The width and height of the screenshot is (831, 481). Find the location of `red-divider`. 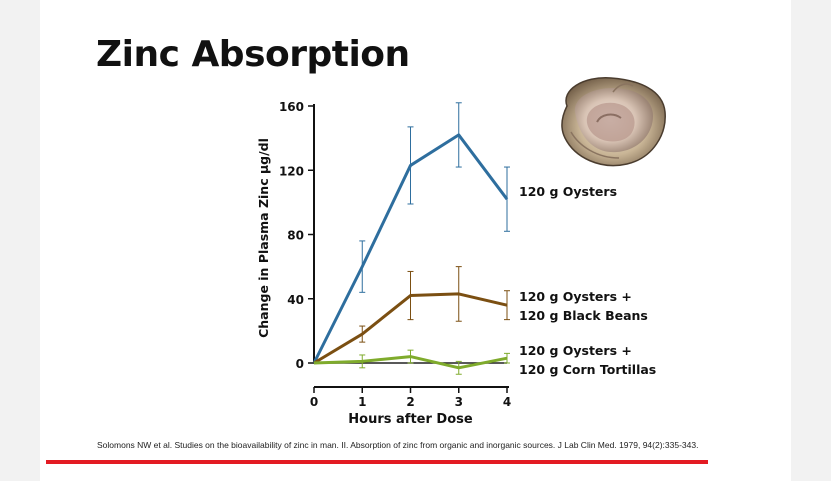

red-divider is located at coordinates (377, 462).